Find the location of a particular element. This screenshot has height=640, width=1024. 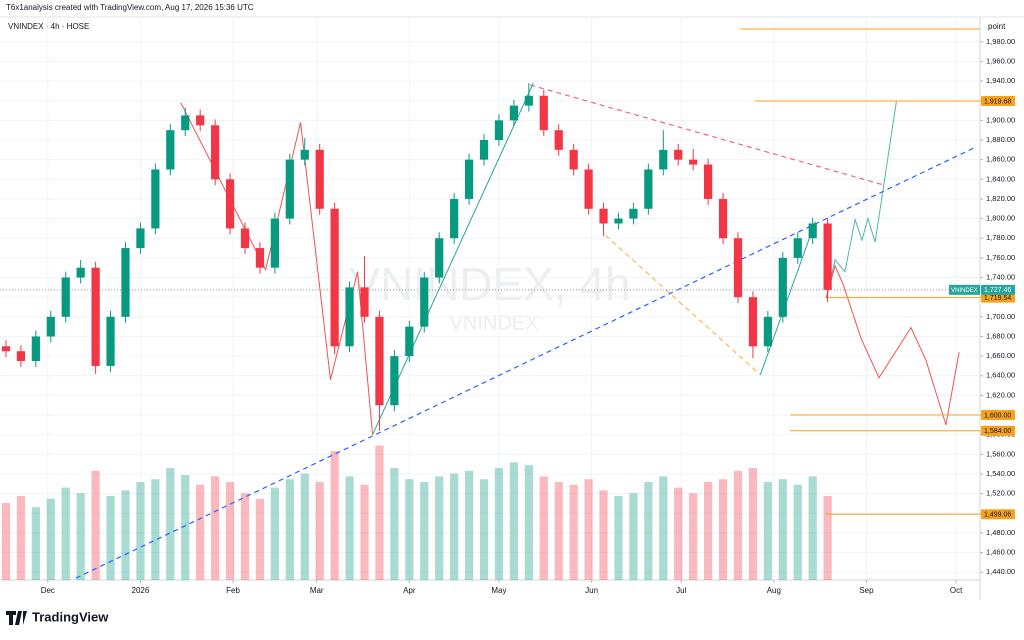

level-label: 1,719.54 is located at coordinates (997, 298).